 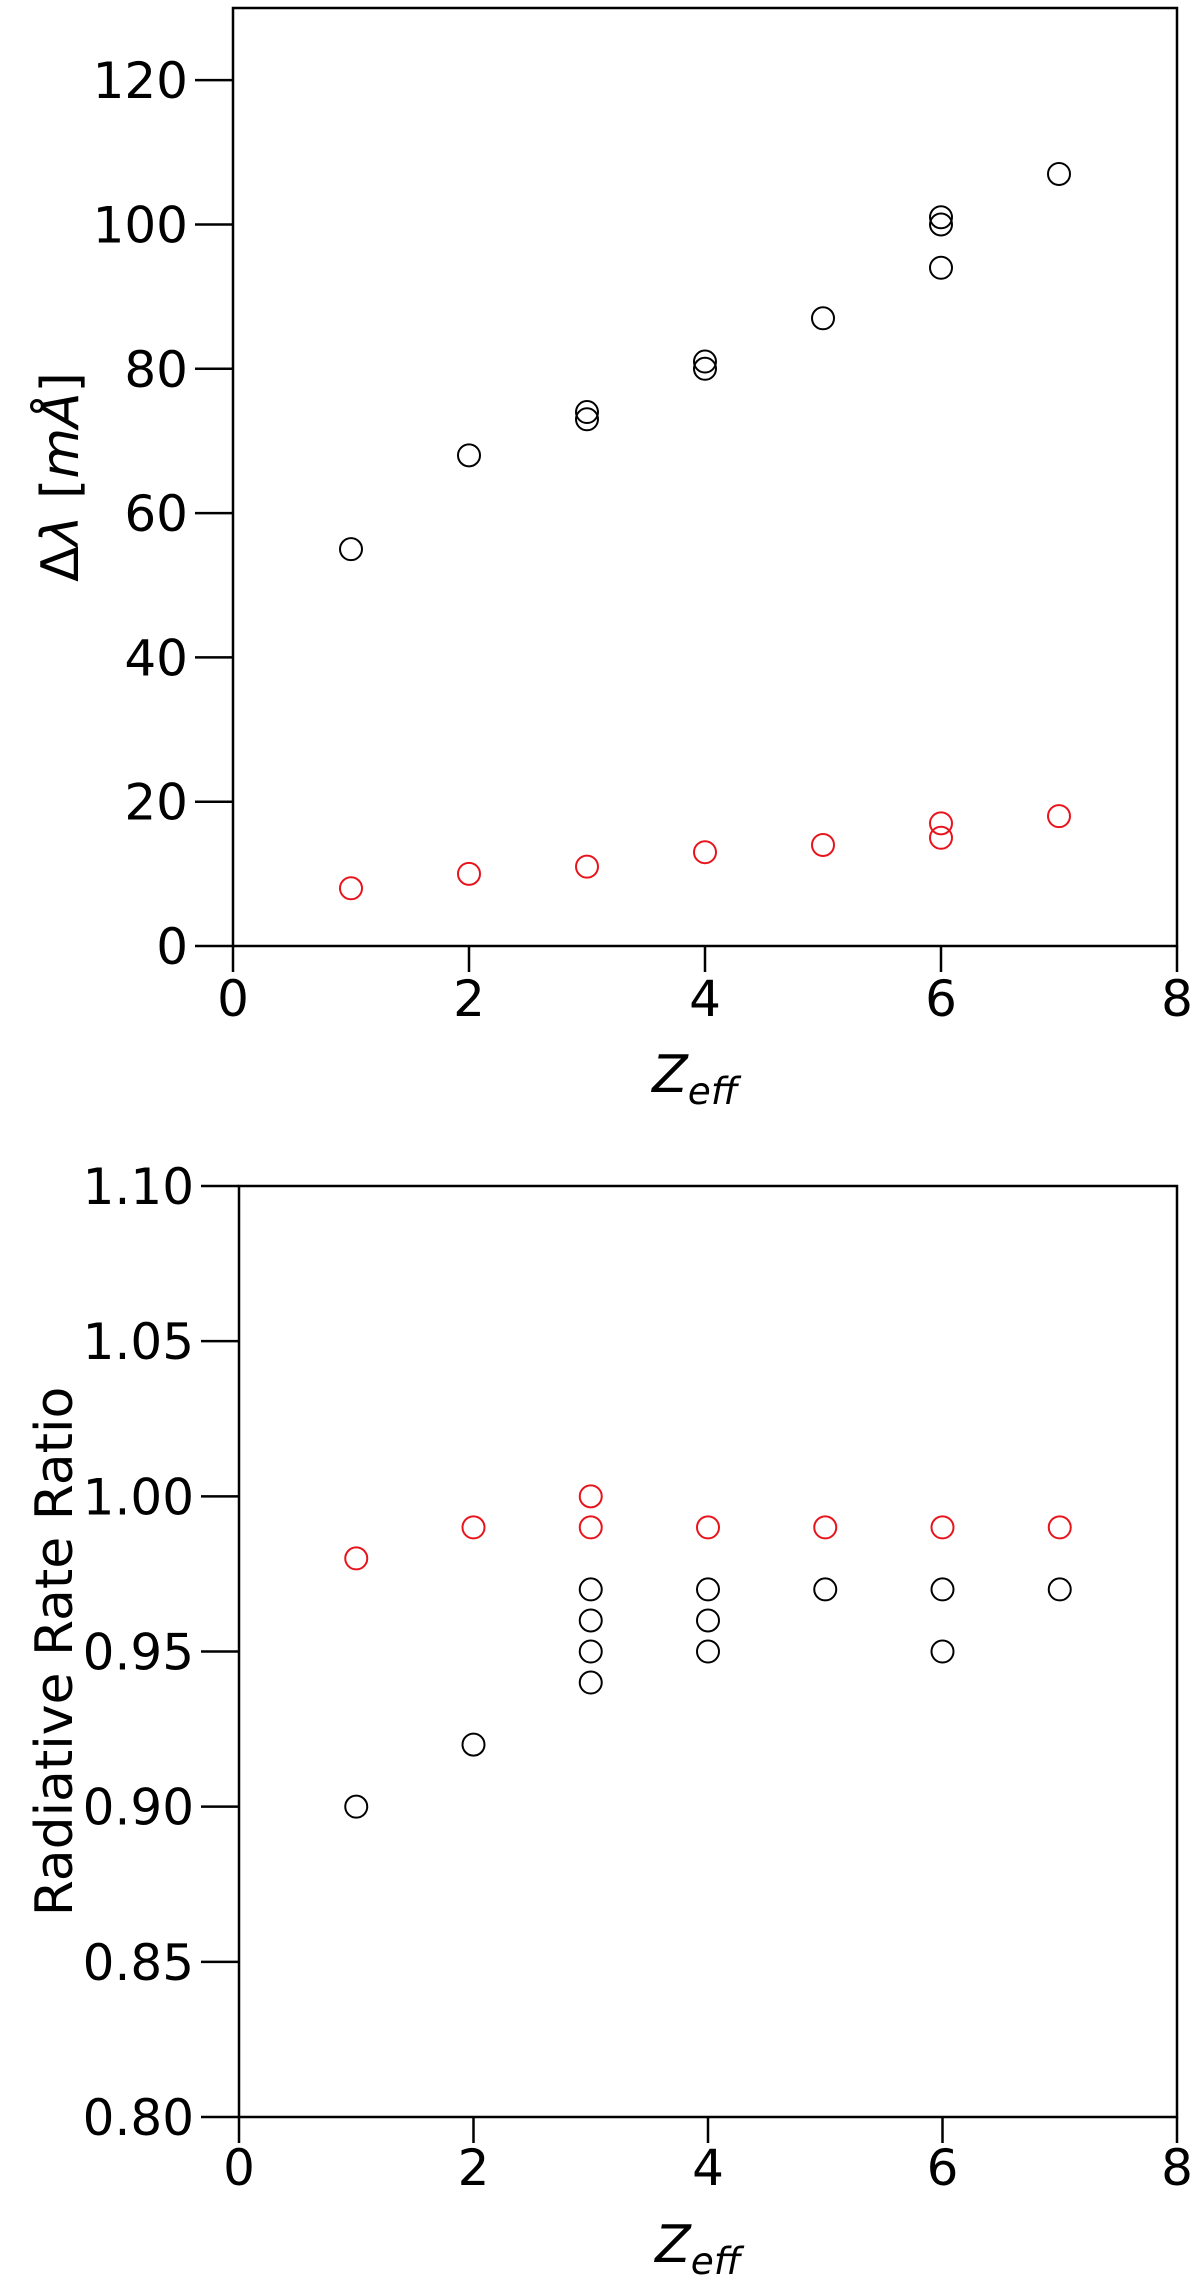 I want to click on y-tick-label: 1.00, so click(x=138, y=1497).